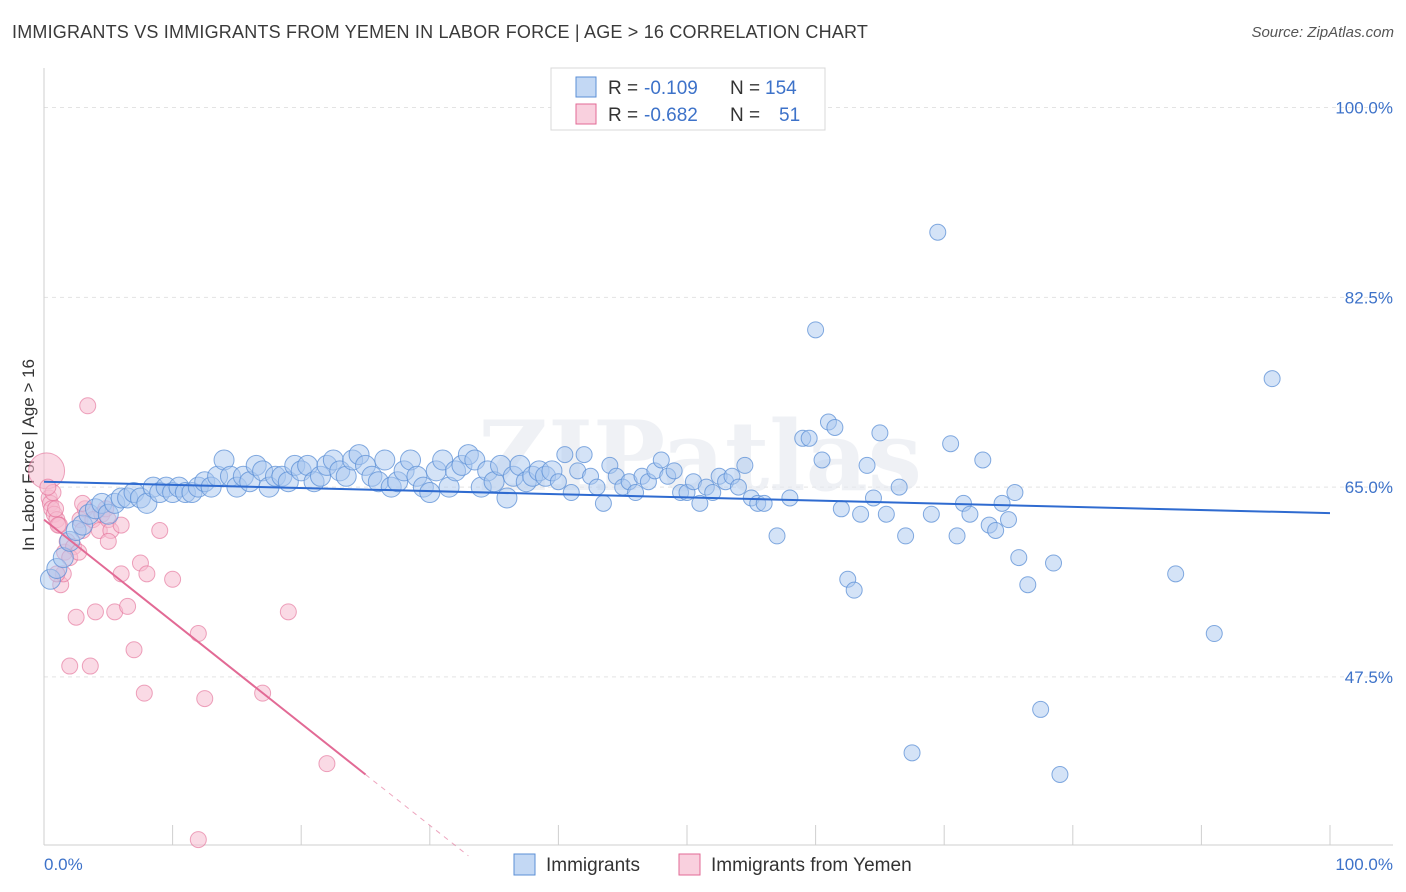 This screenshot has width=1406, height=892. What do you see at coordinates (671, 88) in the screenshot?
I see `legend-r-value-blue: -0.109` at bounding box center [671, 88].